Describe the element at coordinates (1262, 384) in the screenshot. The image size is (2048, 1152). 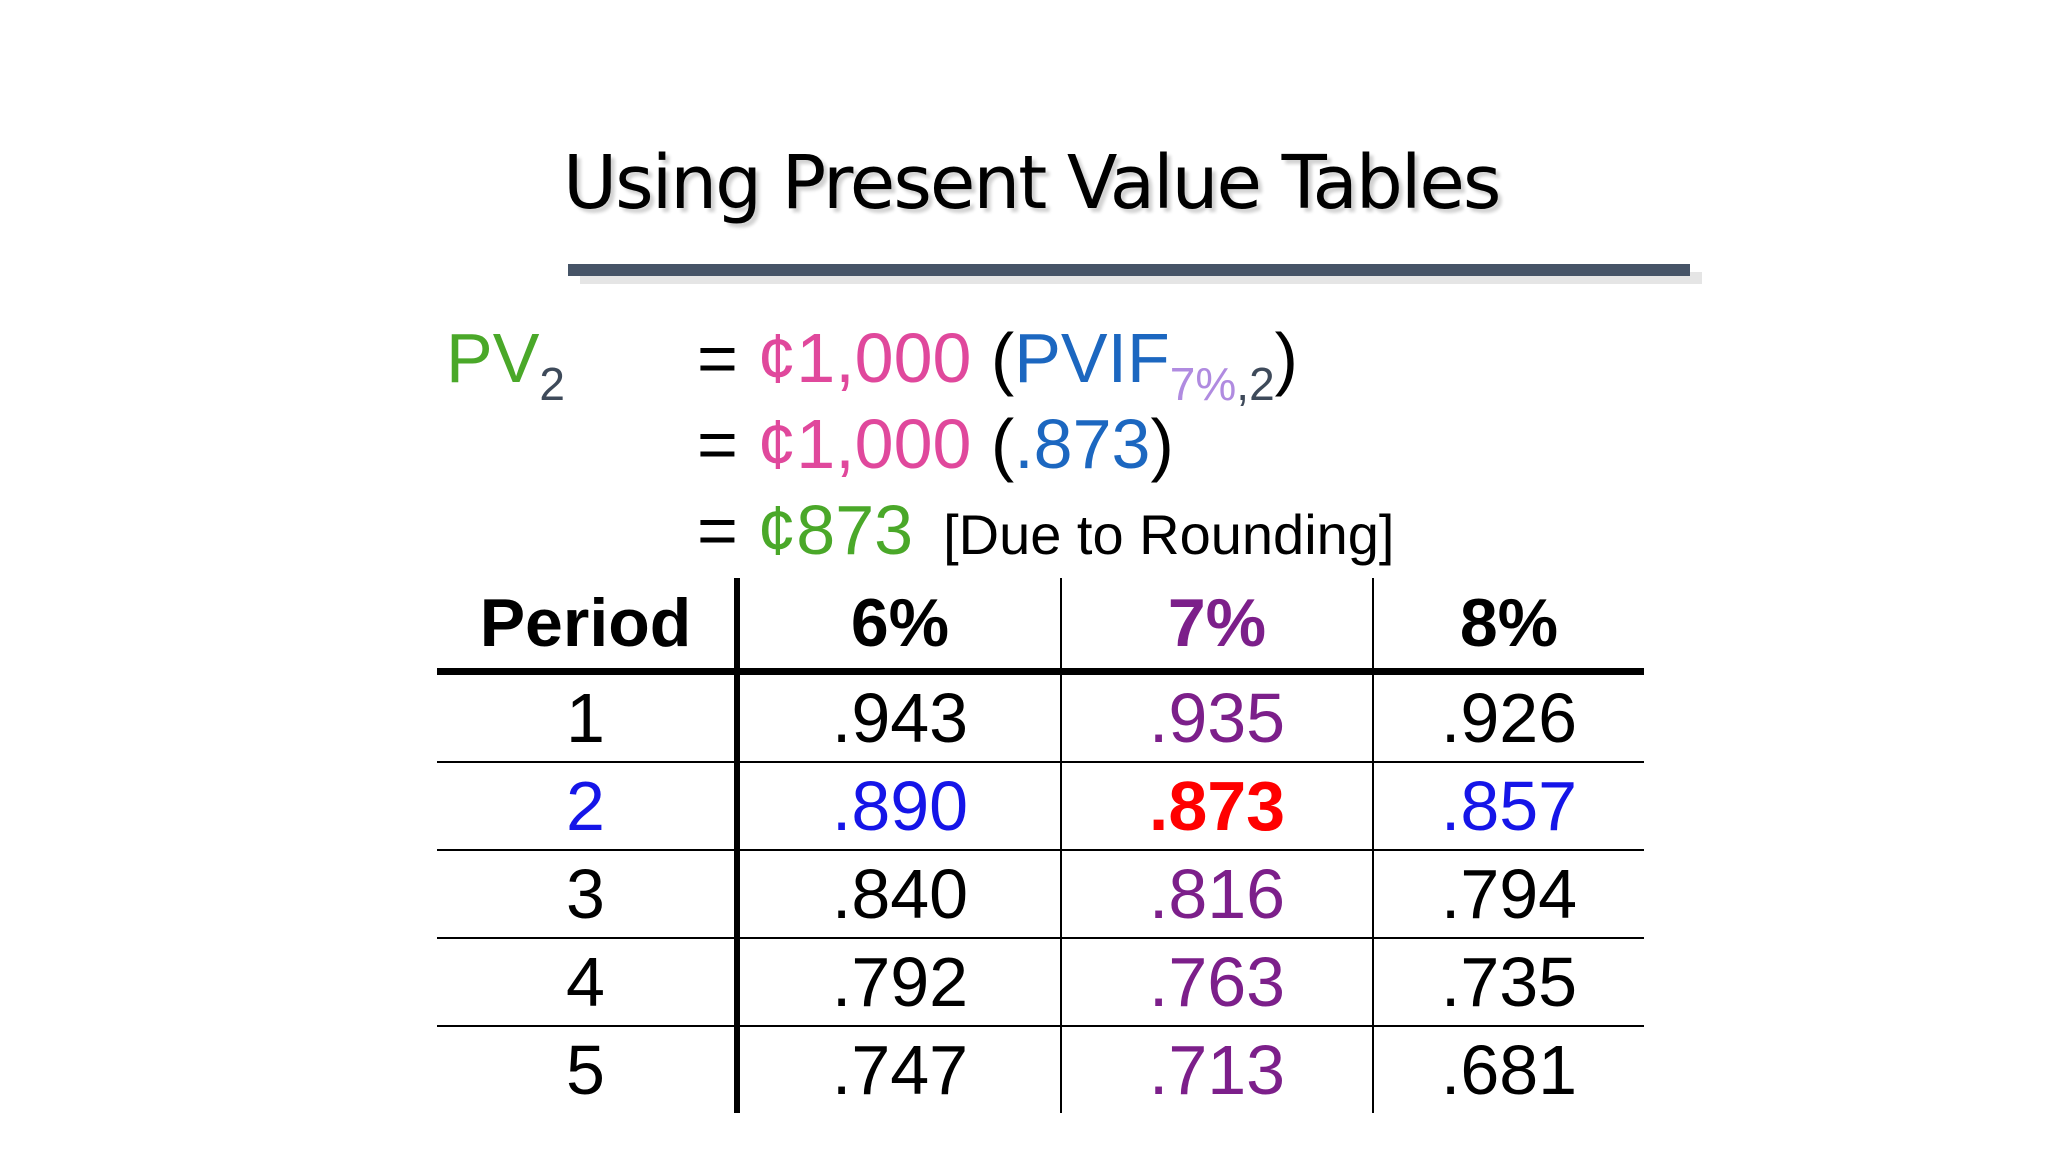
I see `pvif-period-subscript: 2` at that location.